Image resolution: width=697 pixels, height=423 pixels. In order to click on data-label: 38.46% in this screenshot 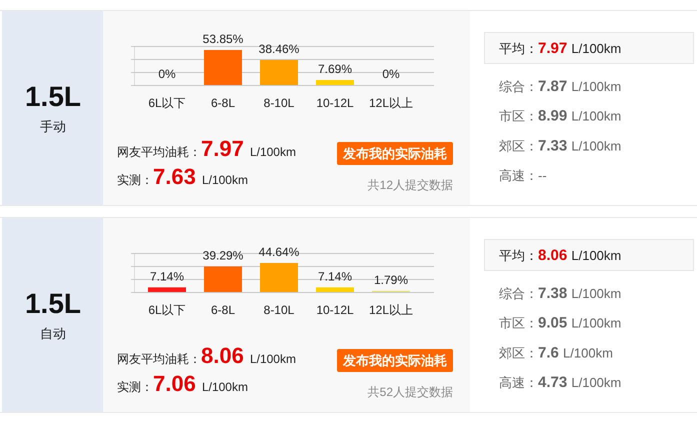, I will do `click(279, 49)`.